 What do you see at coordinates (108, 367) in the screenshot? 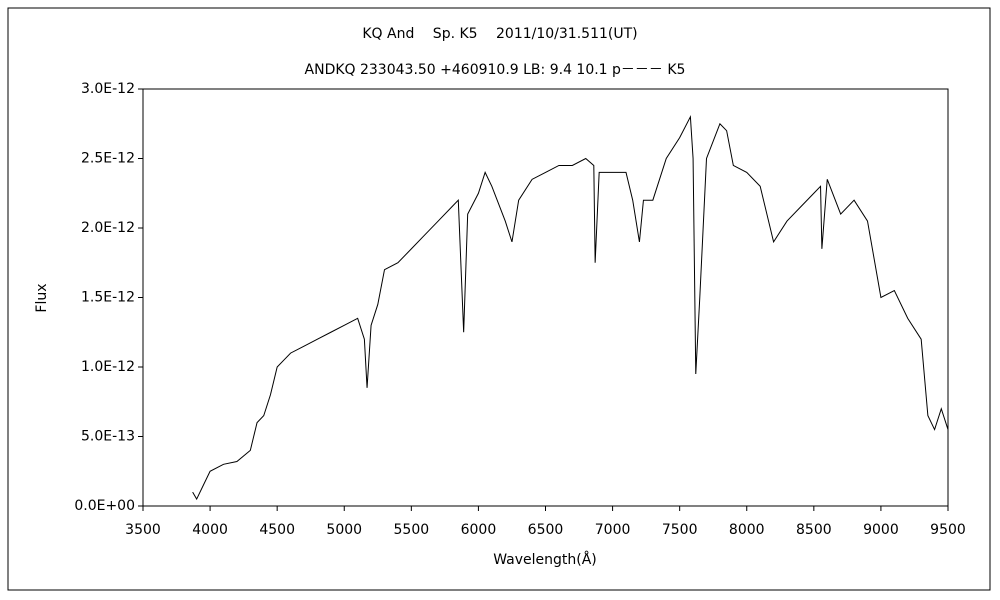
I see `y-tick-label: 1.0E-12` at bounding box center [108, 367].